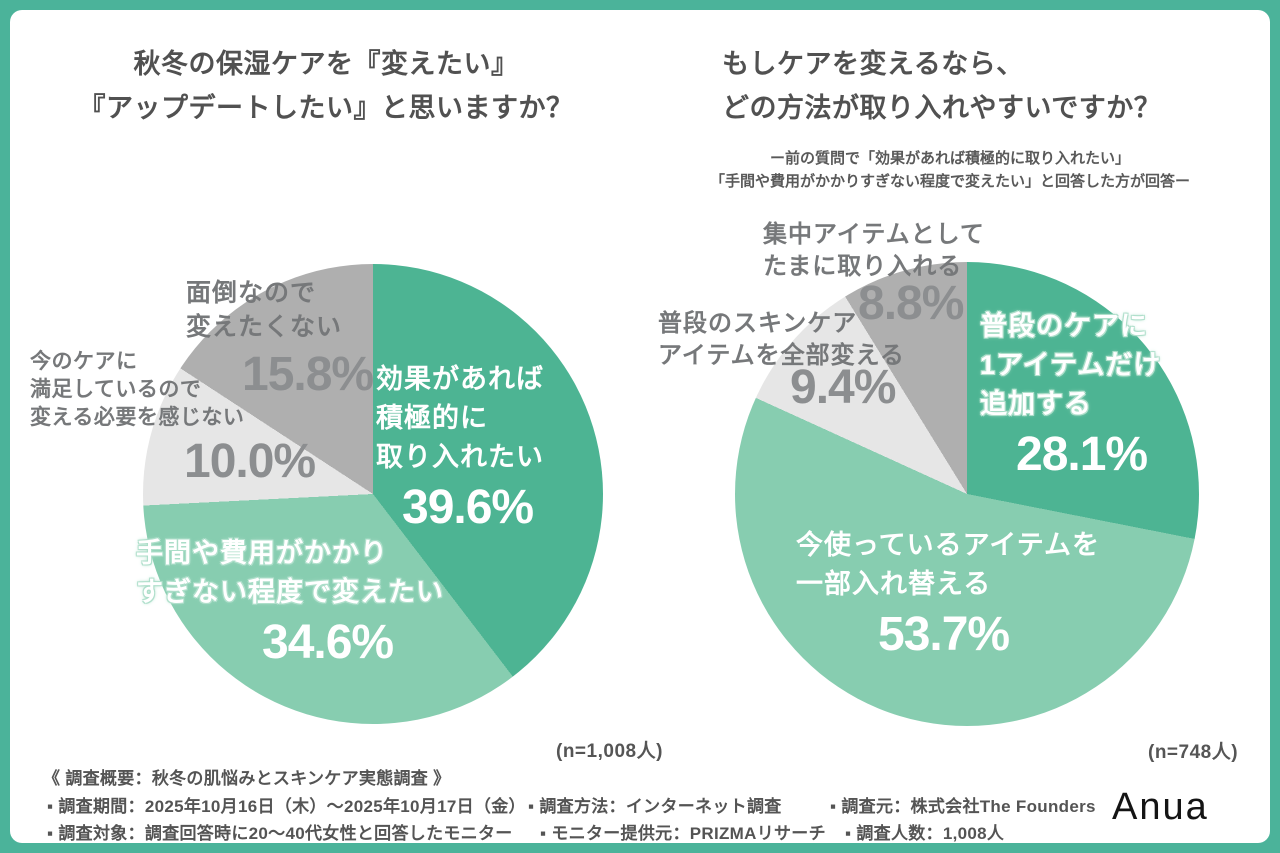  I want to click on survey-monitor-provider: ▪ モニター提供元：PRIZMAリサーチ, so click(683, 833).